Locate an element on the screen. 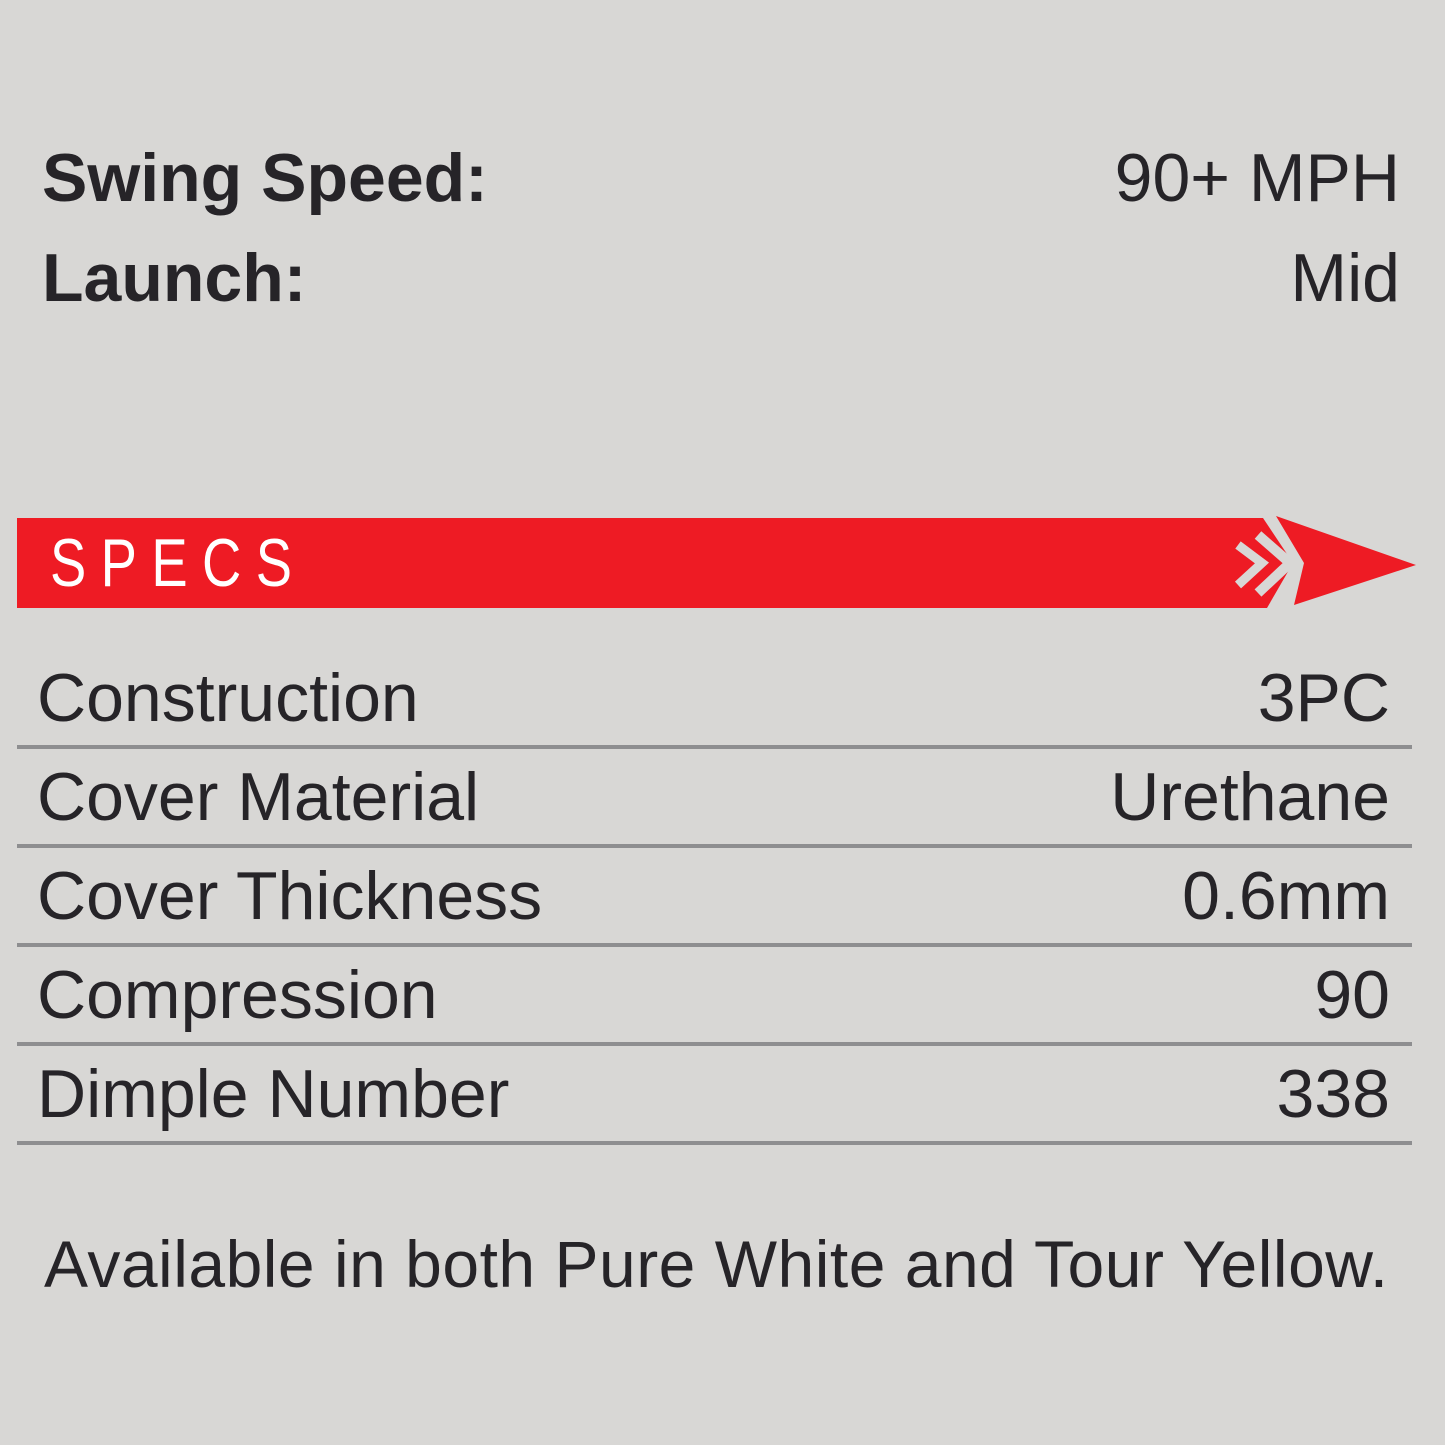 Image resolution: width=1445 pixels, height=1445 pixels. cover-material-value: Urethane is located at coordinates (1250, 796).